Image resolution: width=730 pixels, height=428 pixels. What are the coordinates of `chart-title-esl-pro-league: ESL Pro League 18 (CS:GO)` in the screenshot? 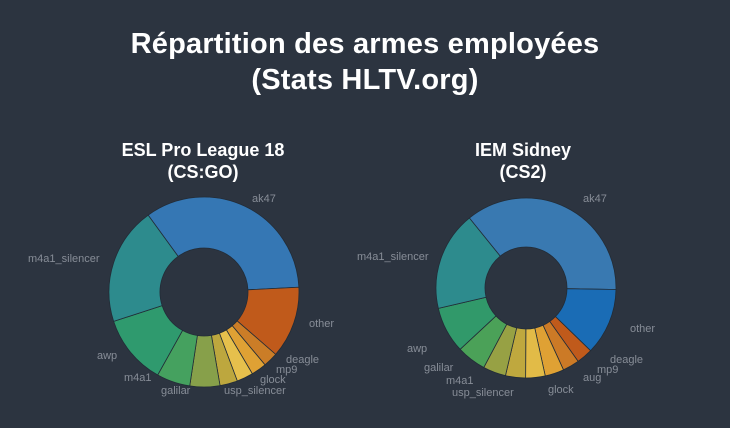 It's located at (203, 161).